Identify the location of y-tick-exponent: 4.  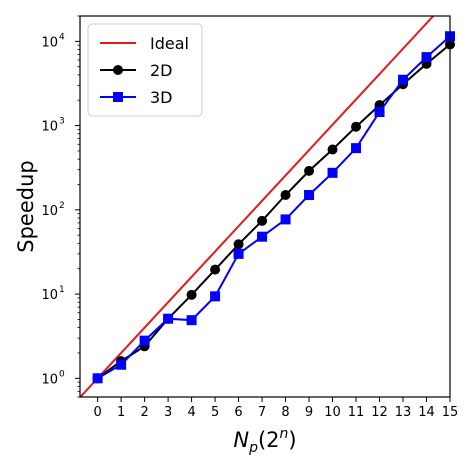
(62, 37).